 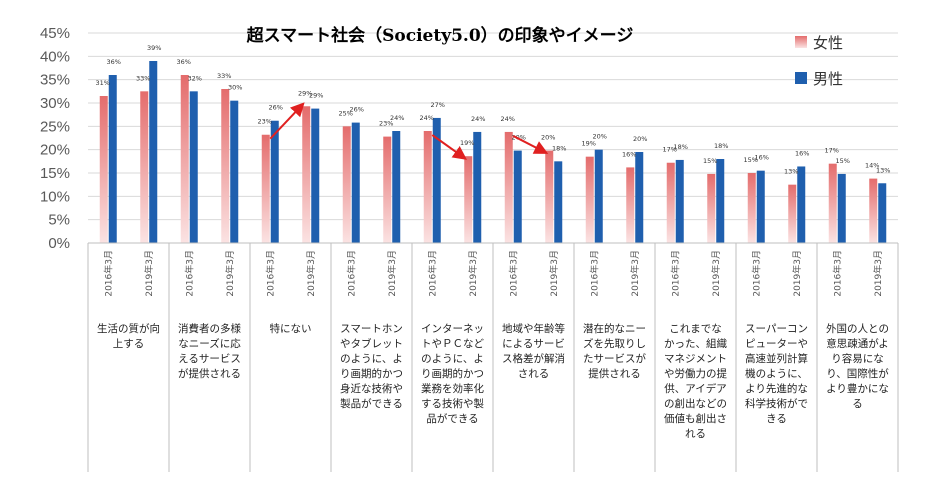 What do you see at coordinates (857, 373) in the screenshot?
I see `category-label: り、国際性が` at bounding box center [857, 373].